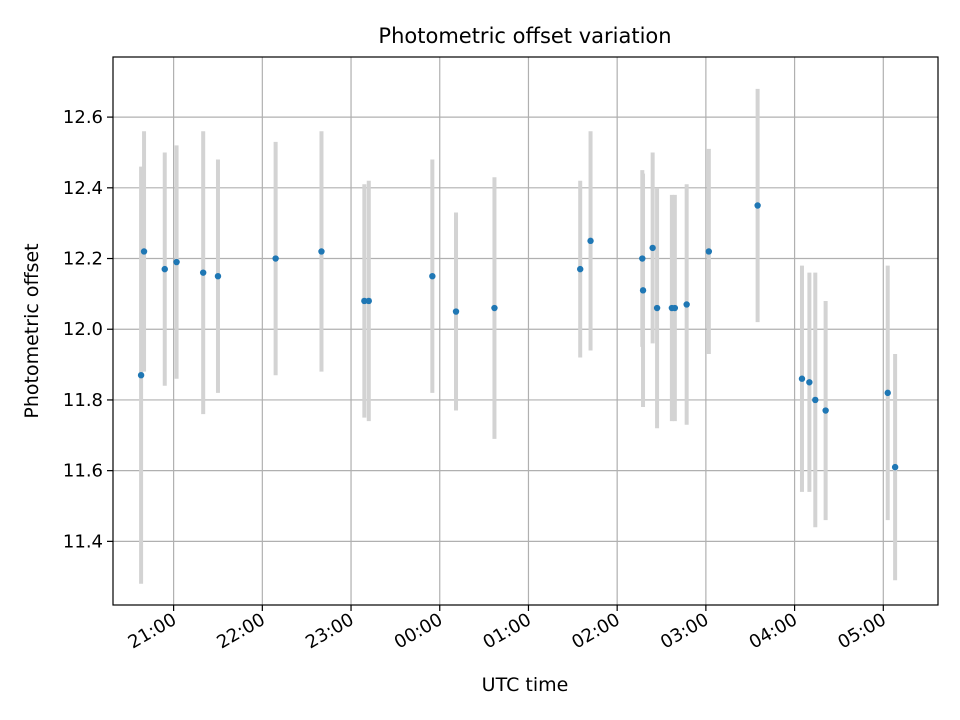 The image size is (960, 720). Describe the element at coordinates (83, 188) in the screenshot. I see `y-tick-label: 12.4` at that location.